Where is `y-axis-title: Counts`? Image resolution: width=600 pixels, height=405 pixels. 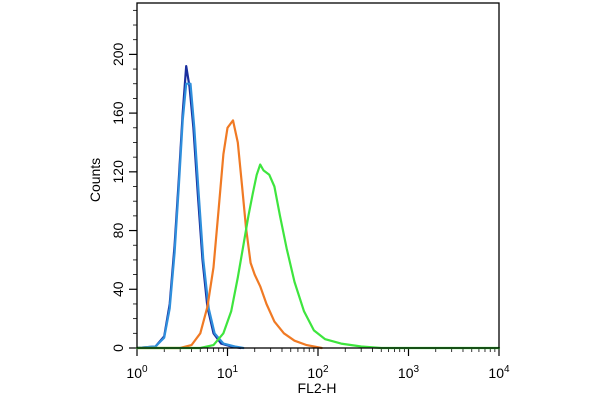 y-axis-title: Counts is located at coordinates (95, 180).